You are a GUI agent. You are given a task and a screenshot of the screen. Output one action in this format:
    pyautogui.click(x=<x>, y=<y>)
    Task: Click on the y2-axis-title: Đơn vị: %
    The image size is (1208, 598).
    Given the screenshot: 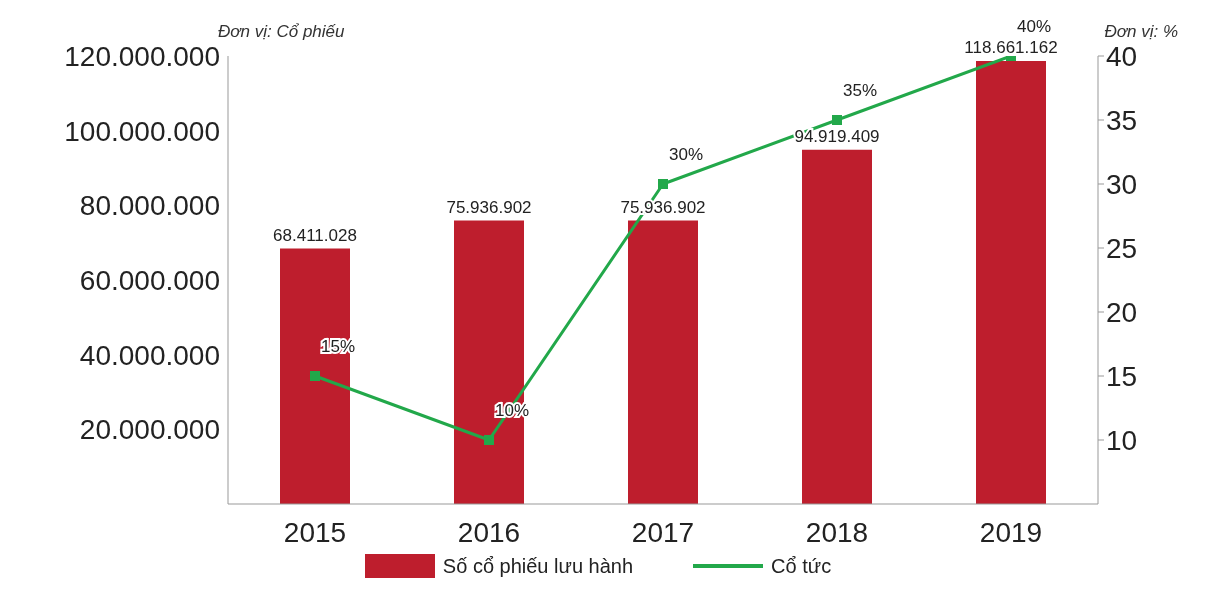 What is the action you would take?
    pyautogui.click(x=1141, y=32)
    